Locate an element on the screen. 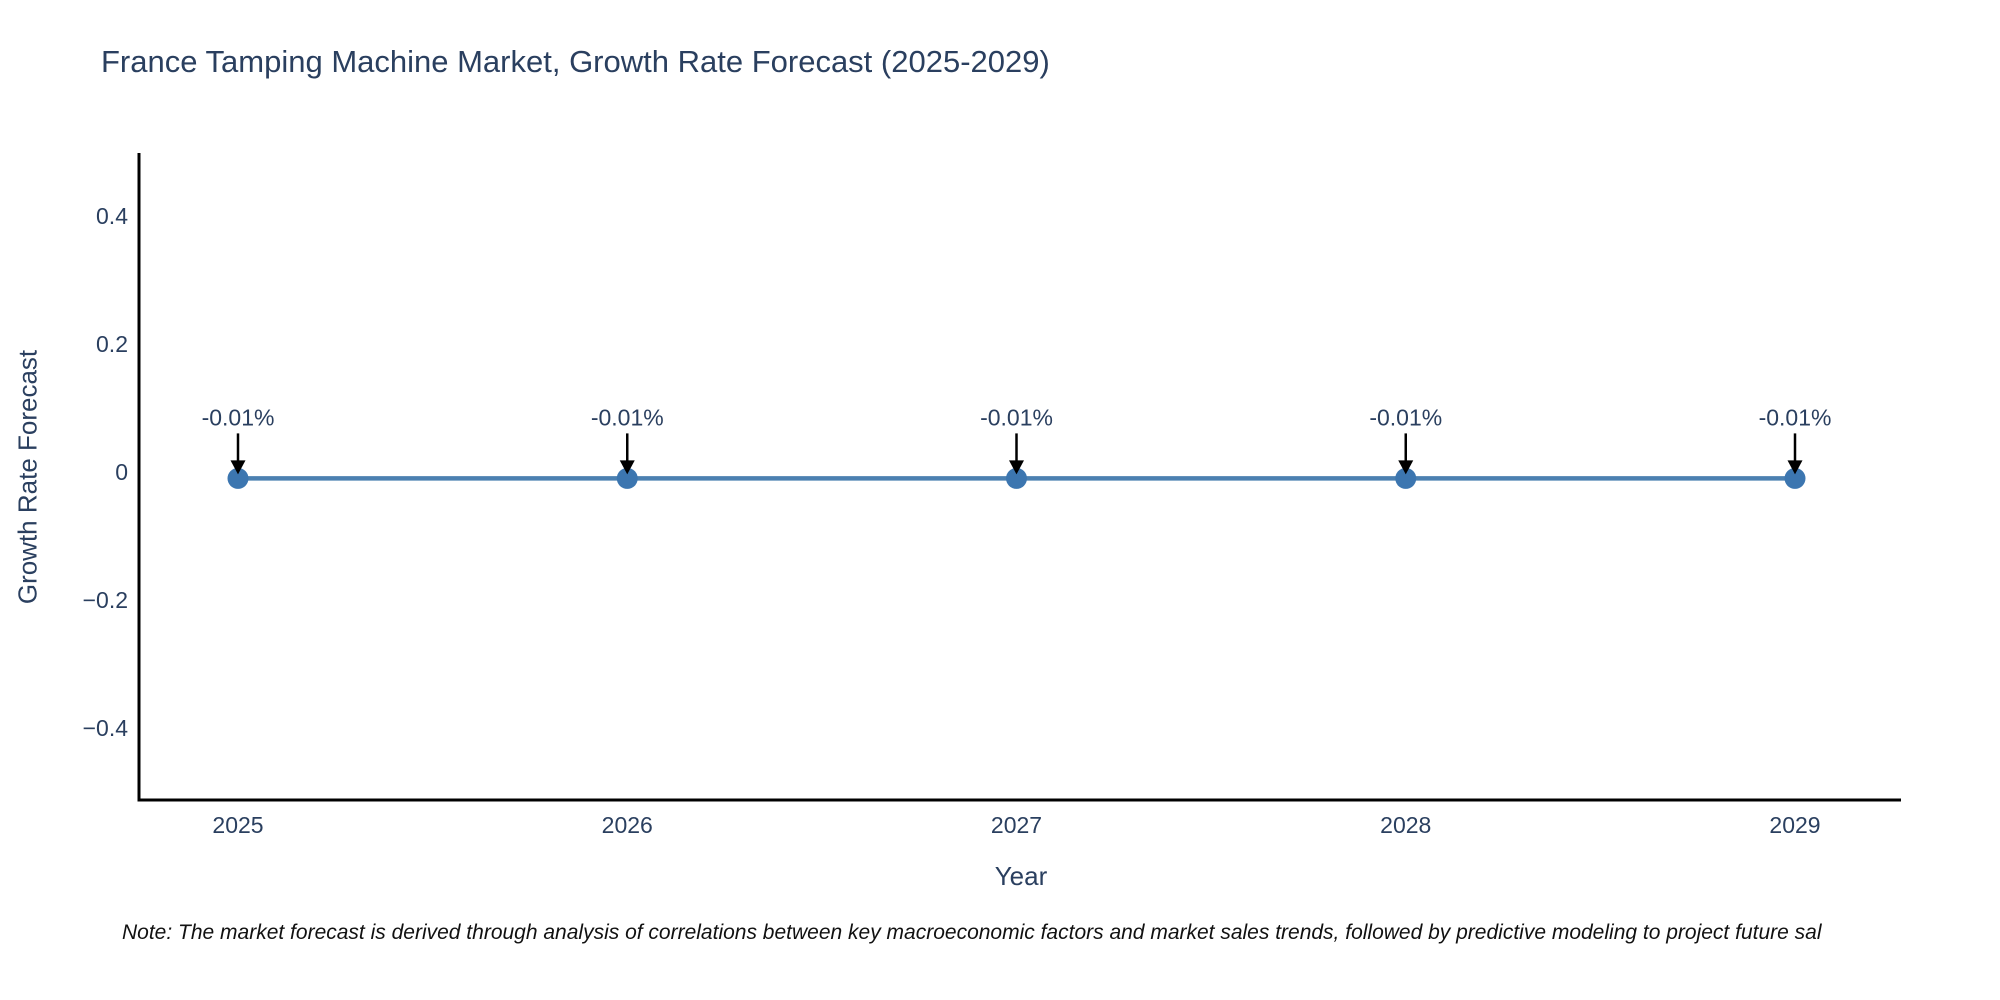 The width and height of the screenshot is (2000, 1000). x-tick-label: 2028 is located at coordinates (1405, 825).